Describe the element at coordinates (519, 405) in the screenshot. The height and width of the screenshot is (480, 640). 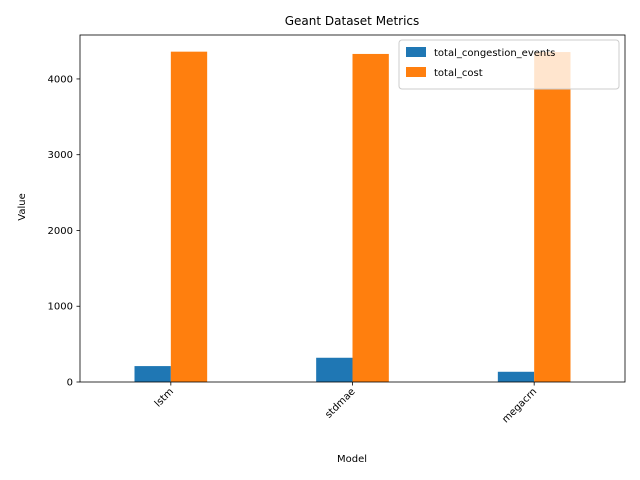
I see `x-tick-label: megacrn` at that location.